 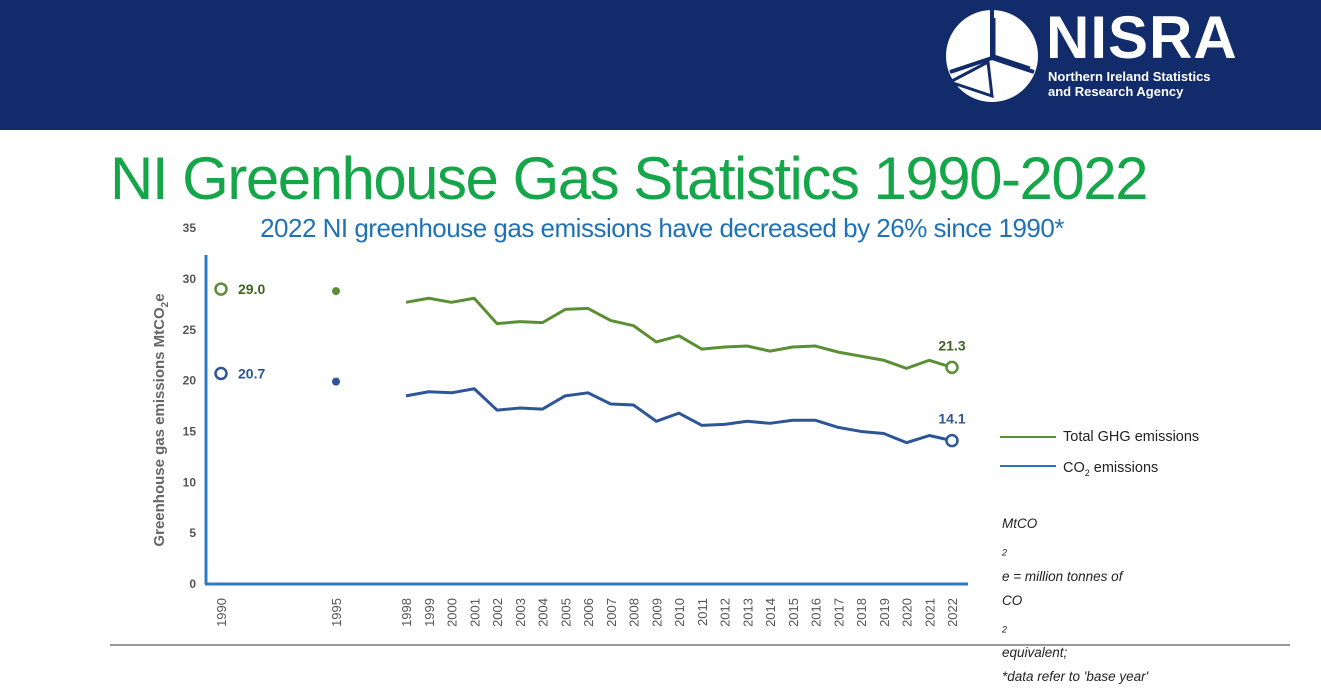 What do you see at coordinates (190, 279) in the screenshot?
I see `y-tick-label: 30` at bounding box center [190, 279].